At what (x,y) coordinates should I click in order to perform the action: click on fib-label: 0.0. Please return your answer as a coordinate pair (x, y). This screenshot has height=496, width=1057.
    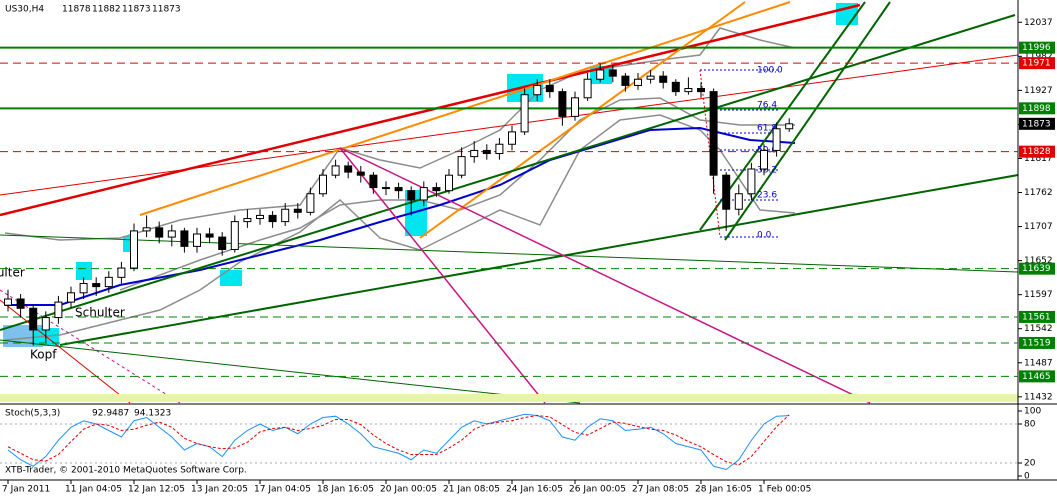
    Looking at the image, I should click on (764, 236).